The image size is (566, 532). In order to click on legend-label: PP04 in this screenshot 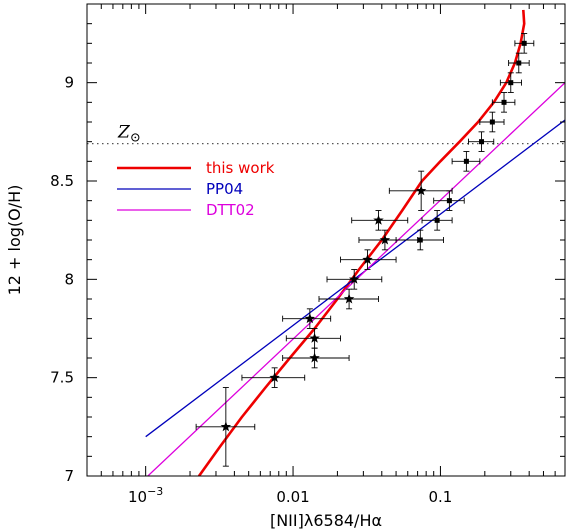, I will do `click(224, 189)`.